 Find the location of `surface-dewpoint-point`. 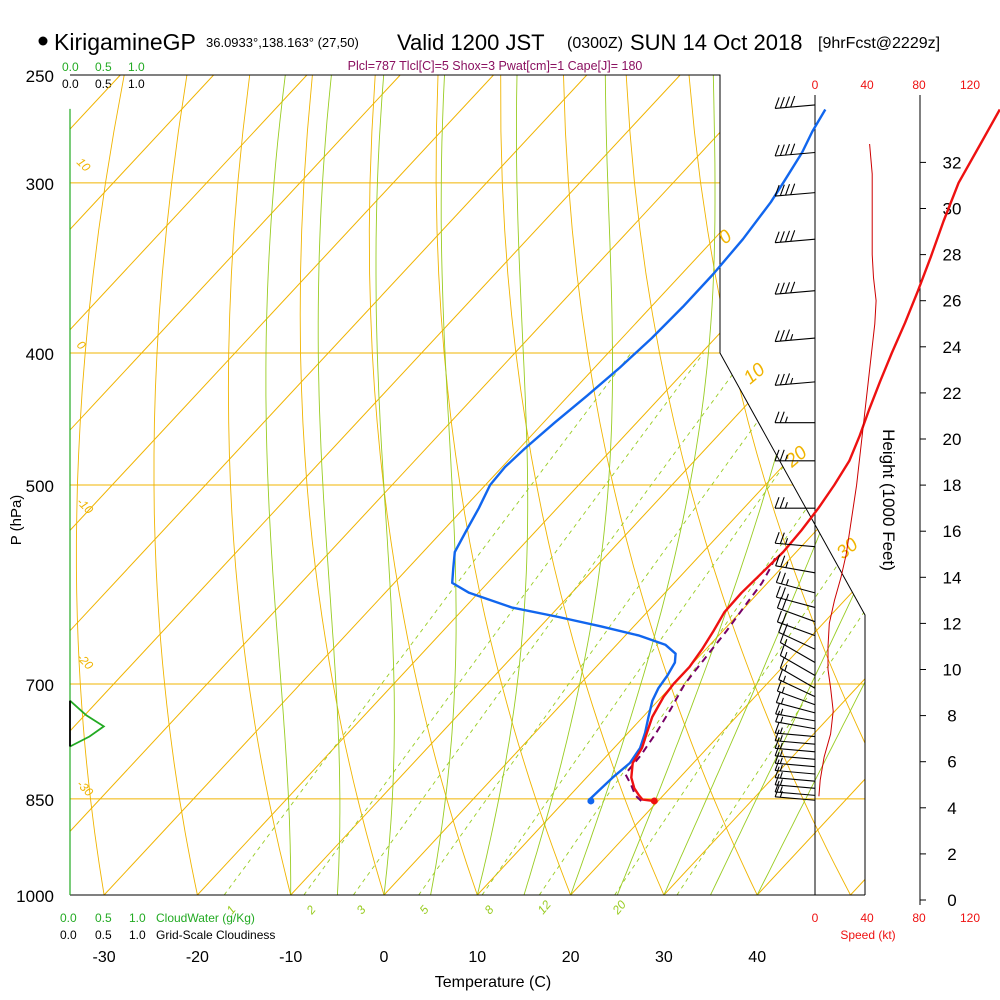

surface-dewpoint-point is located at coordinates (591, 801).